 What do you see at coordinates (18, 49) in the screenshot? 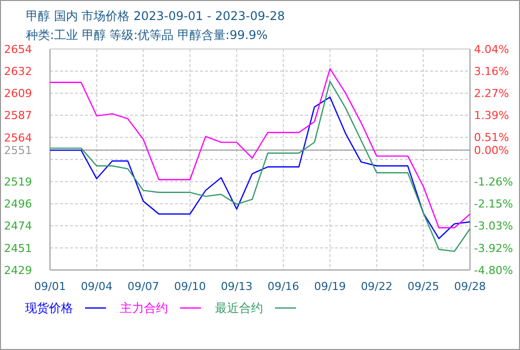
I see `y-tick-label: 2654` at bounding box center [18, 49].